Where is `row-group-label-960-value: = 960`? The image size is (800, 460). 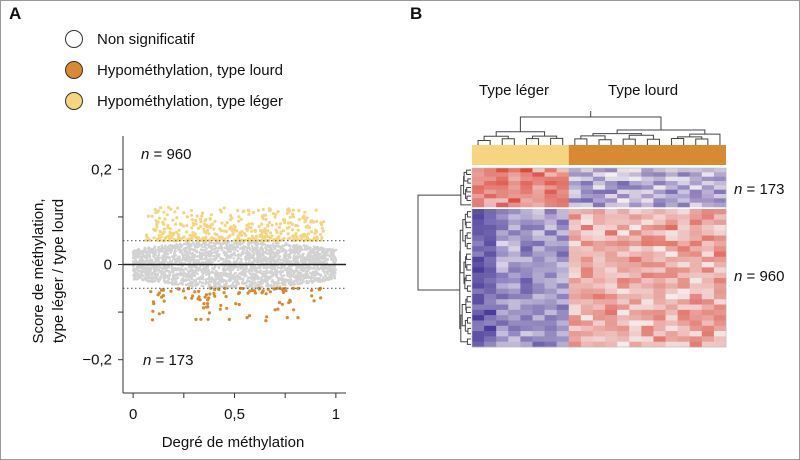
row-group-label-960-value: = 960 is located at coordinates (763, 276).